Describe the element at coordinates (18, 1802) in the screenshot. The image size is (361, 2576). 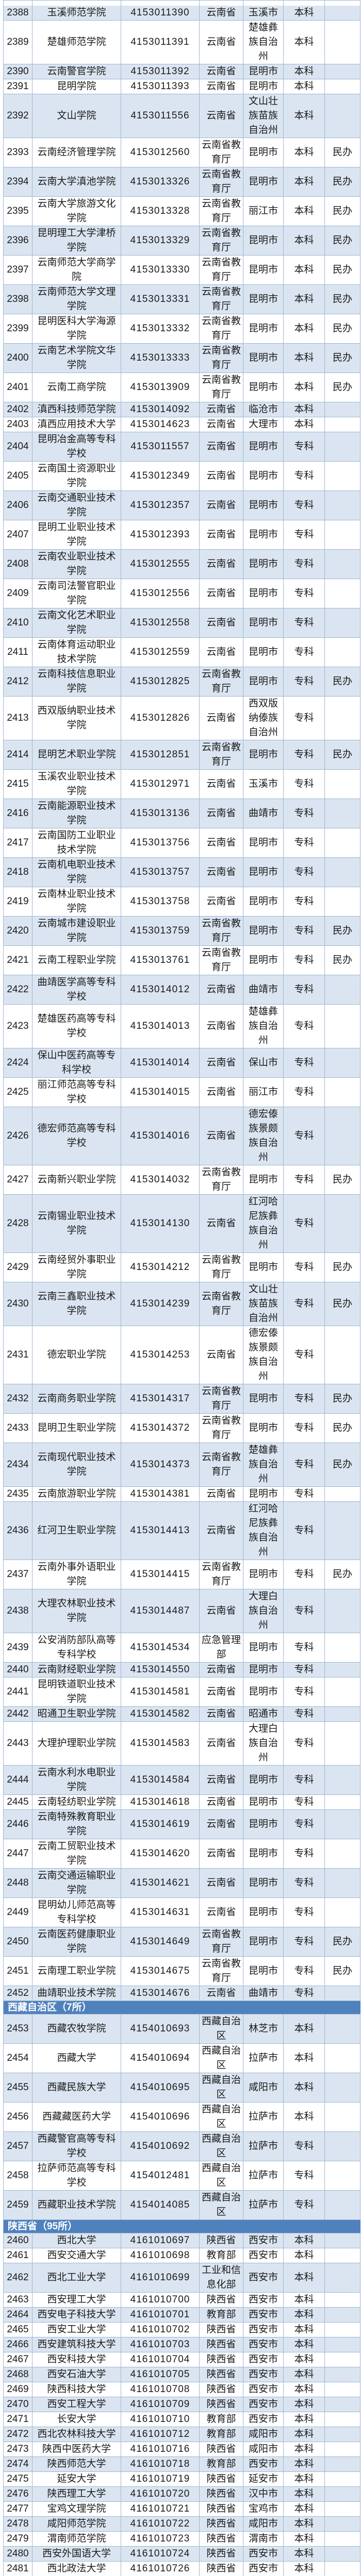
I see `row-number-cell: 2445` at that location.